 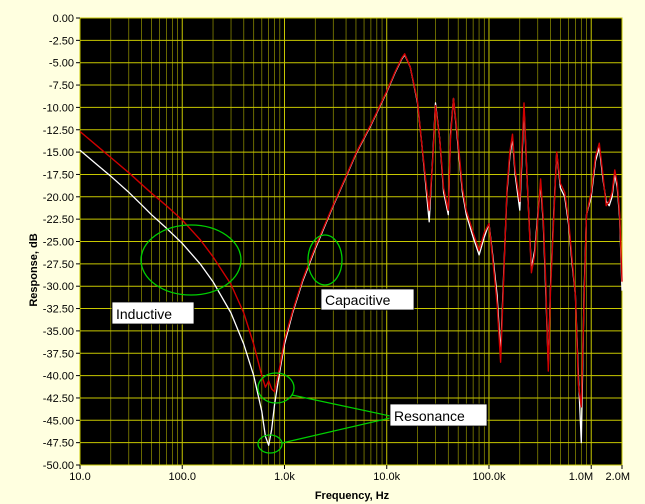 I want to click on y-tick-label: -27.50, so click(x=58, y=265).